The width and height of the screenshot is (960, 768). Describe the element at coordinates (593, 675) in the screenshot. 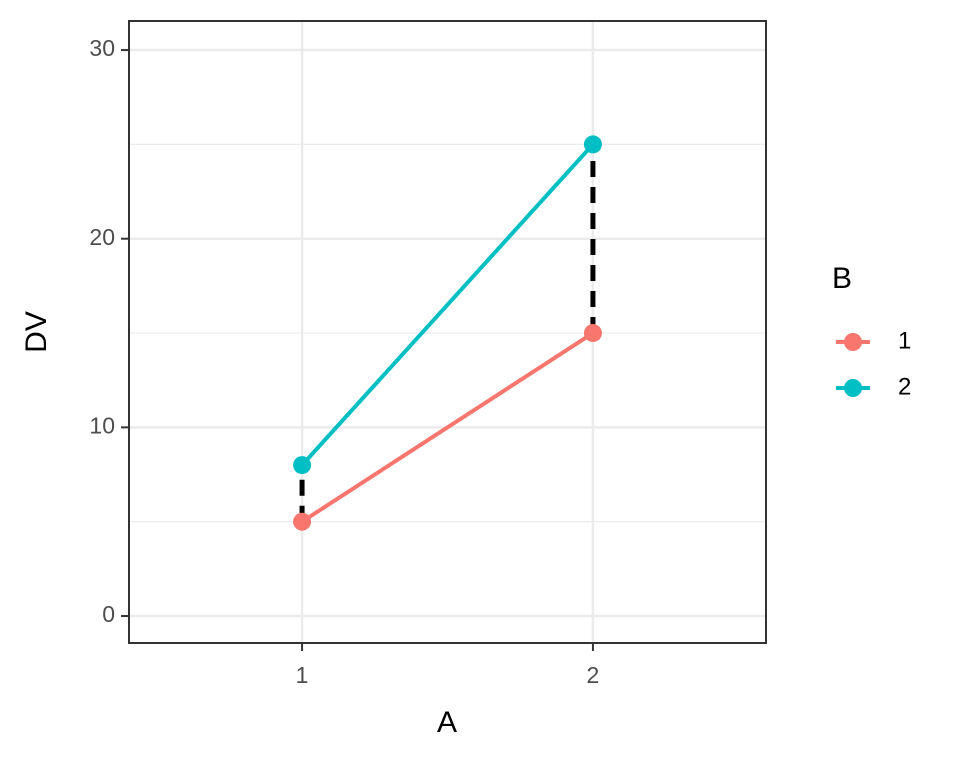

I see `x-tick-label: 2` at that location.